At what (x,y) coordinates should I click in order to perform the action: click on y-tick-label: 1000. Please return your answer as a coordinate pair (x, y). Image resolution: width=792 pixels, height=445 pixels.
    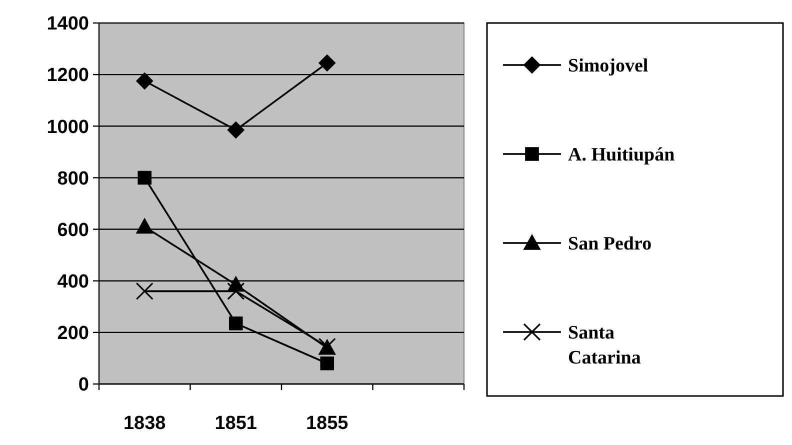
    Looking at the image, I should click on (67, 127).